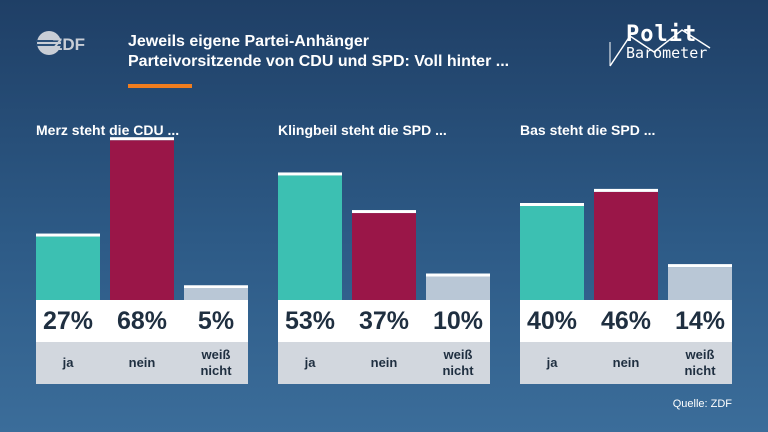 The image size is (768, 432). I want to click on category-label-merz-nein: nein, so click(142, 362).